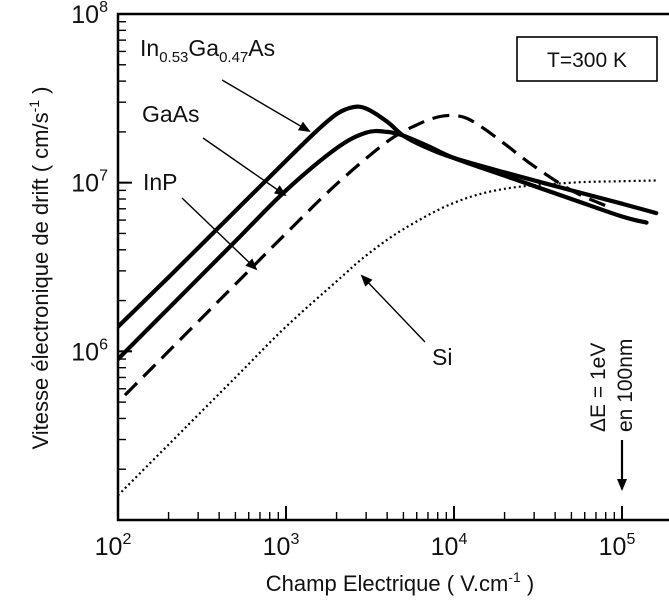  Describe the element at coordinates (39, 268) in the screenshot. I see `y-axis-title: Vitesse électronique de drift ( cm/s-1 )` at that location.